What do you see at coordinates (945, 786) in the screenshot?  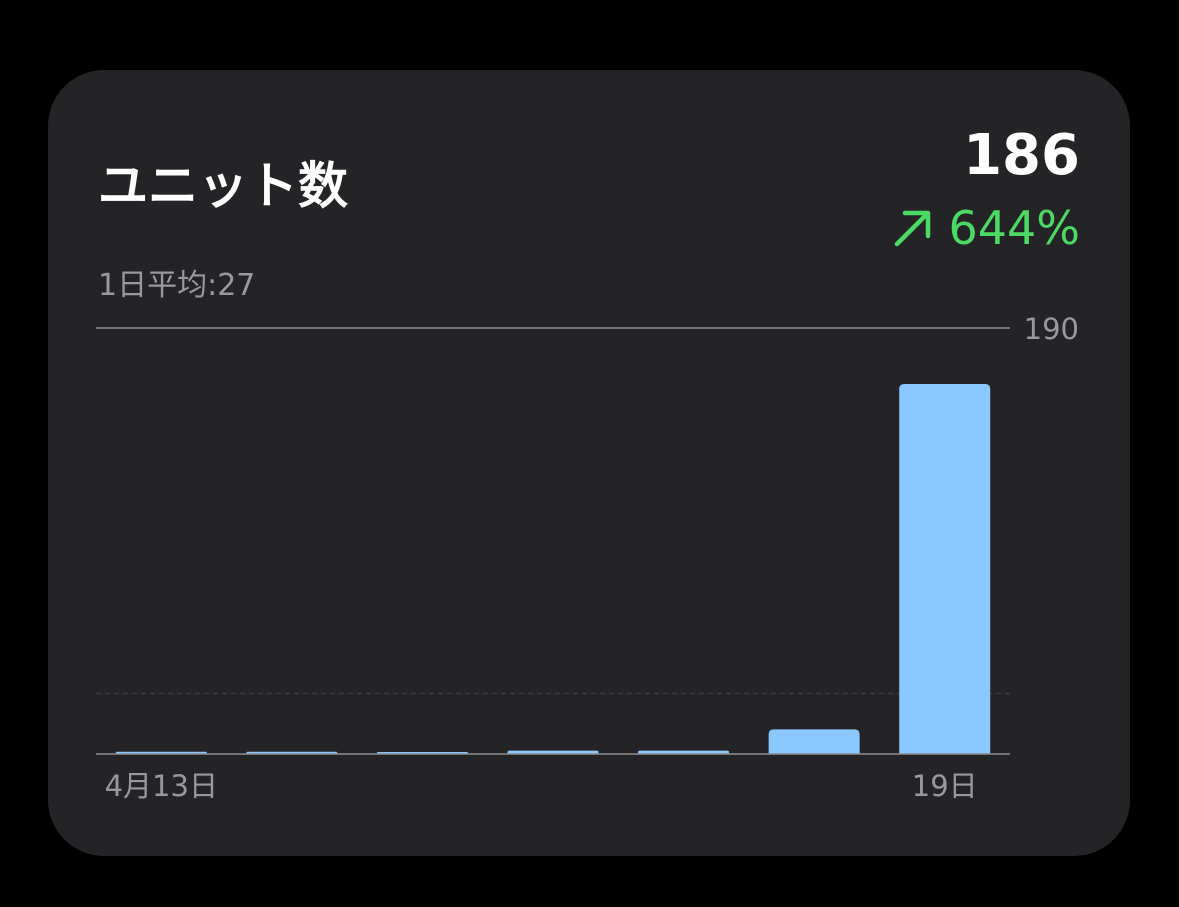 I see `x-tick-label: 19日` at bounding box center [945, 786].